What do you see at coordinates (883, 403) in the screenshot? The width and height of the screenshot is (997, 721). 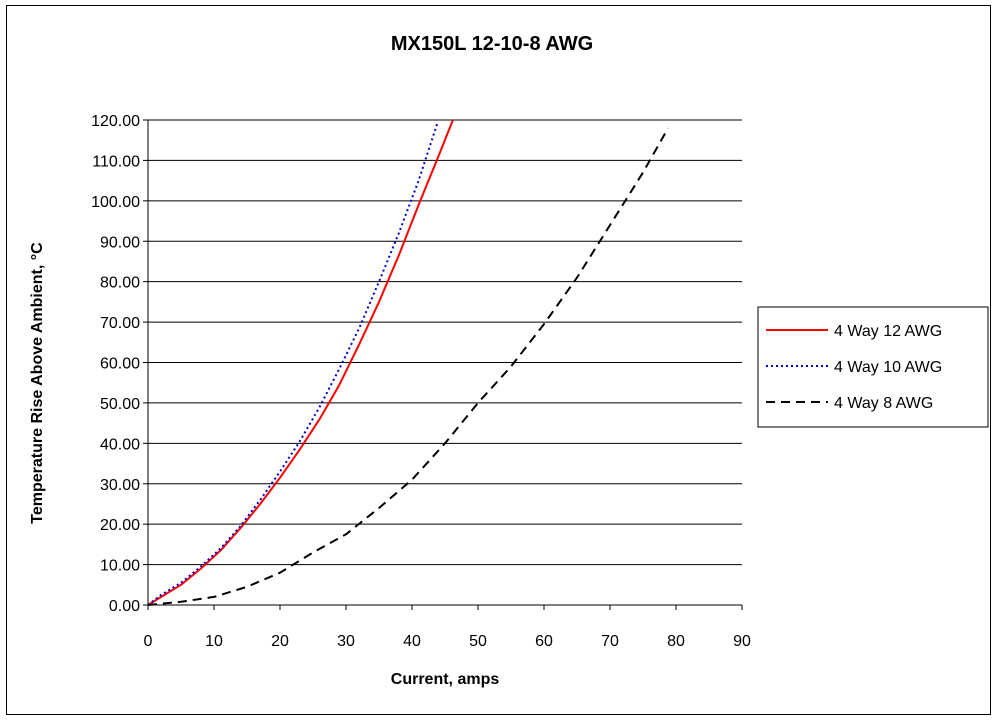 I see `legend-label: 4 Way 8 AWG` at bounding box center [883, 403].